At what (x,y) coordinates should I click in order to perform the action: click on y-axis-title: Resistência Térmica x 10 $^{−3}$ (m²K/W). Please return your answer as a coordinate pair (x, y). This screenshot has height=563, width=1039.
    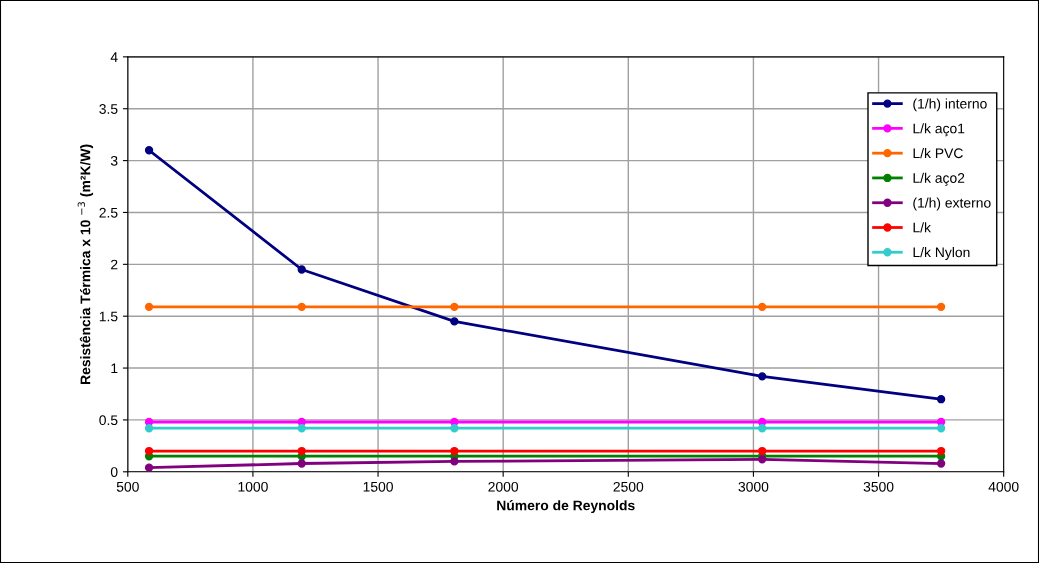
    Looking at the image, I should click on (85, 264).